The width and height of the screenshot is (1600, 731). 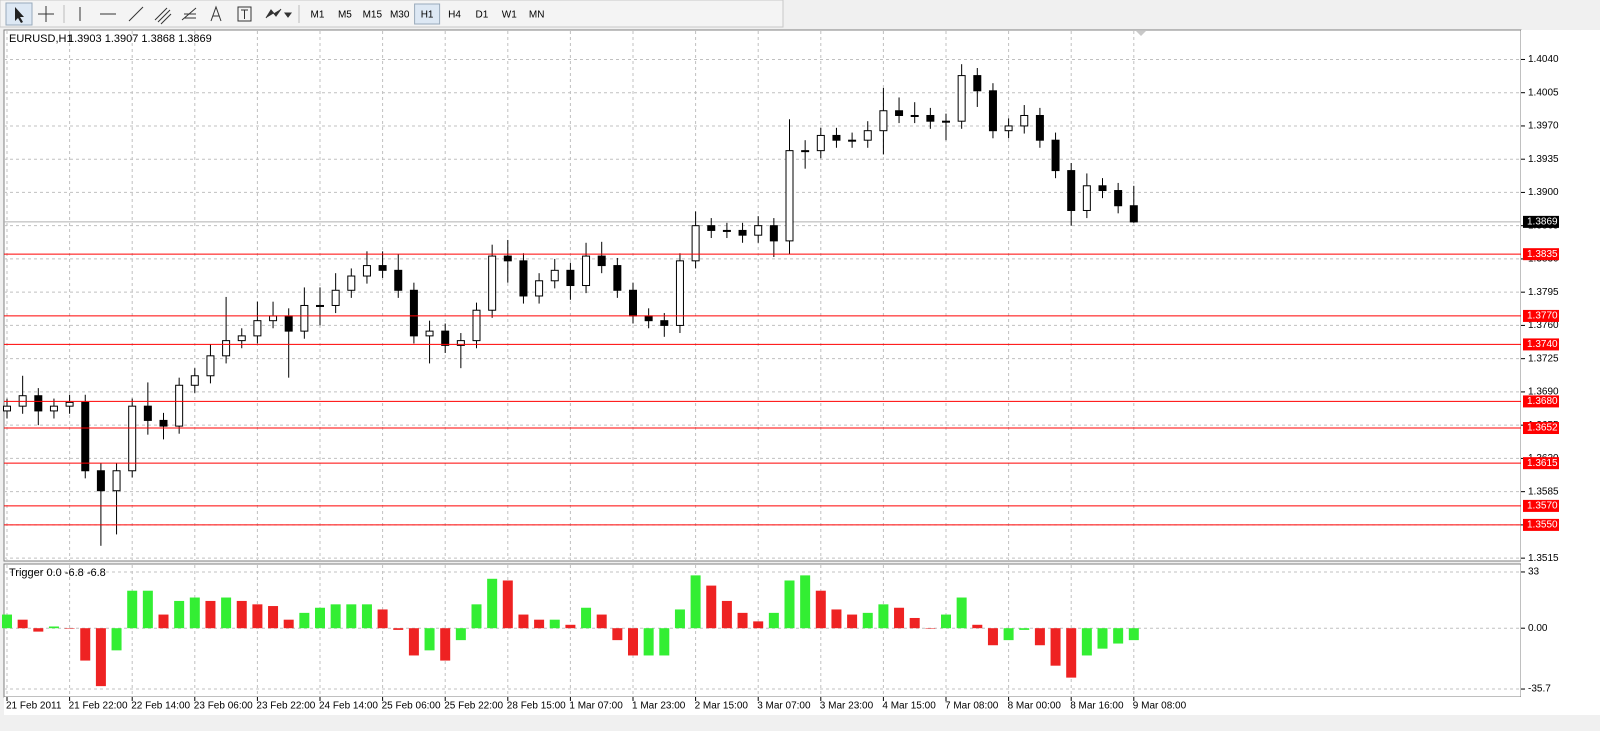 I want to click on x-tick-label: 3 Mar 07:00, so click(x=784, y=706).